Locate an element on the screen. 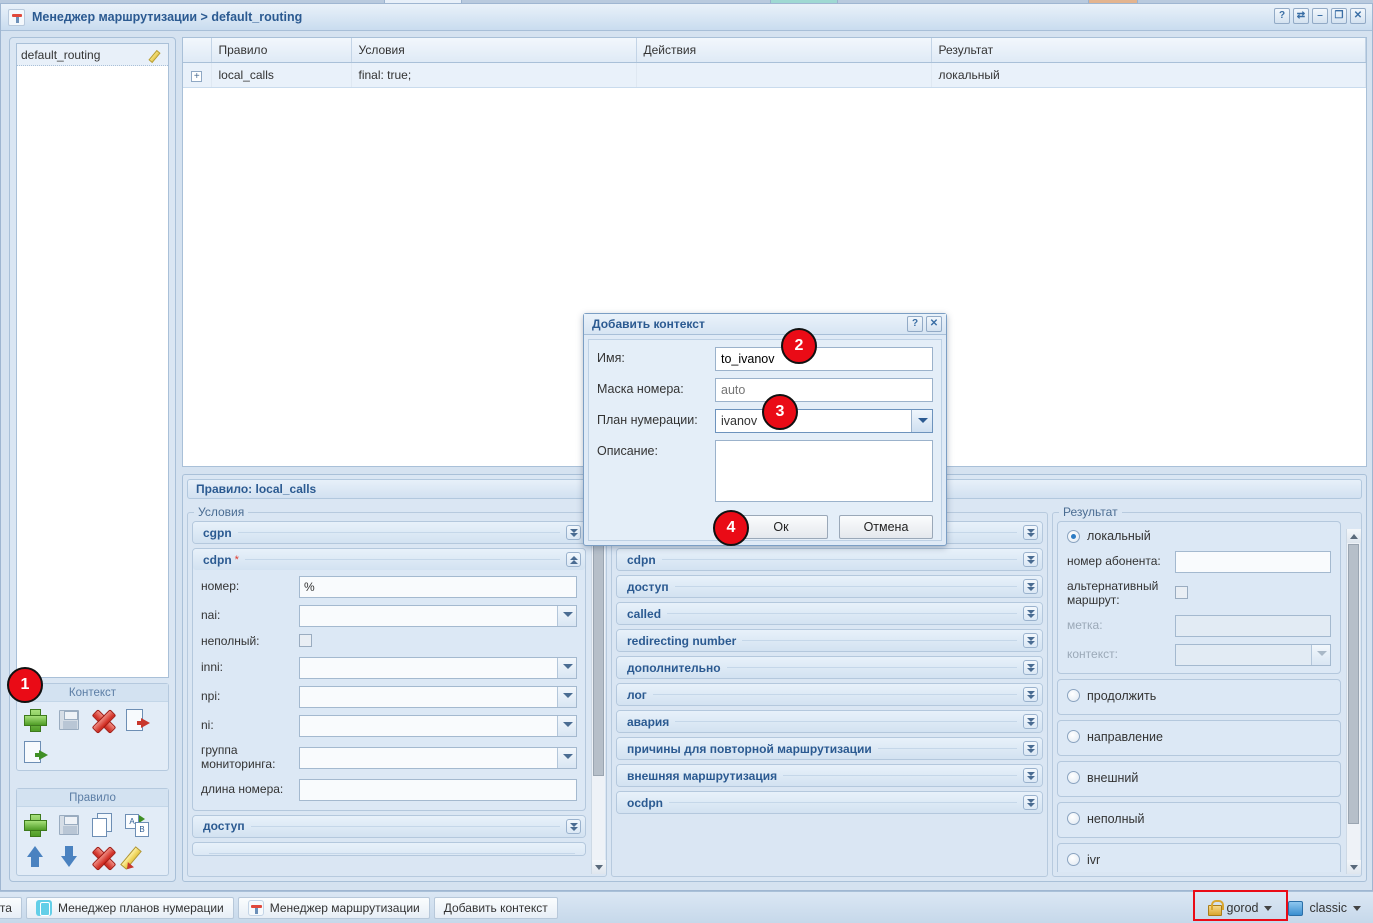 Image resolution: width=1373 pixels, height=923 pixels. save-rule-button is located at coordinates (69, 825).